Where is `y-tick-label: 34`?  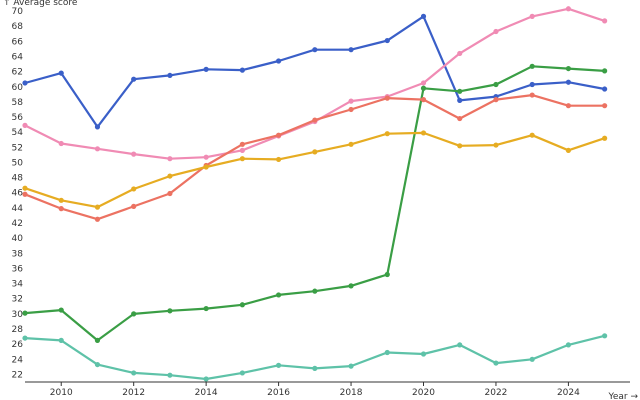
y-tick-label: 34 is located at coordinates (18, 285).